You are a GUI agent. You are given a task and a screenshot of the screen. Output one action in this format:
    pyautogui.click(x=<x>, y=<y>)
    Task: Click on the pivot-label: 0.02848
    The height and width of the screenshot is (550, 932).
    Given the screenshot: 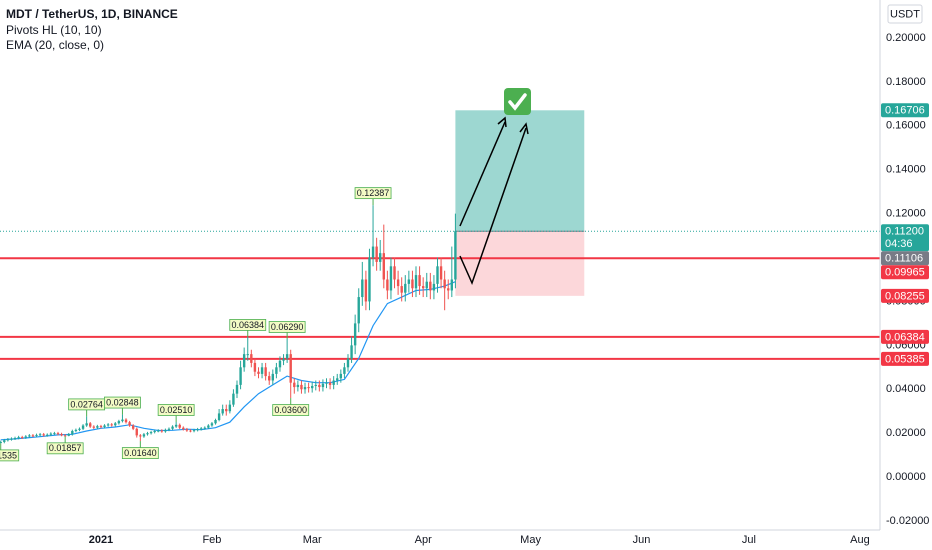 What is the action you would take?
    pyautogui.click(x=122, y=402)
    